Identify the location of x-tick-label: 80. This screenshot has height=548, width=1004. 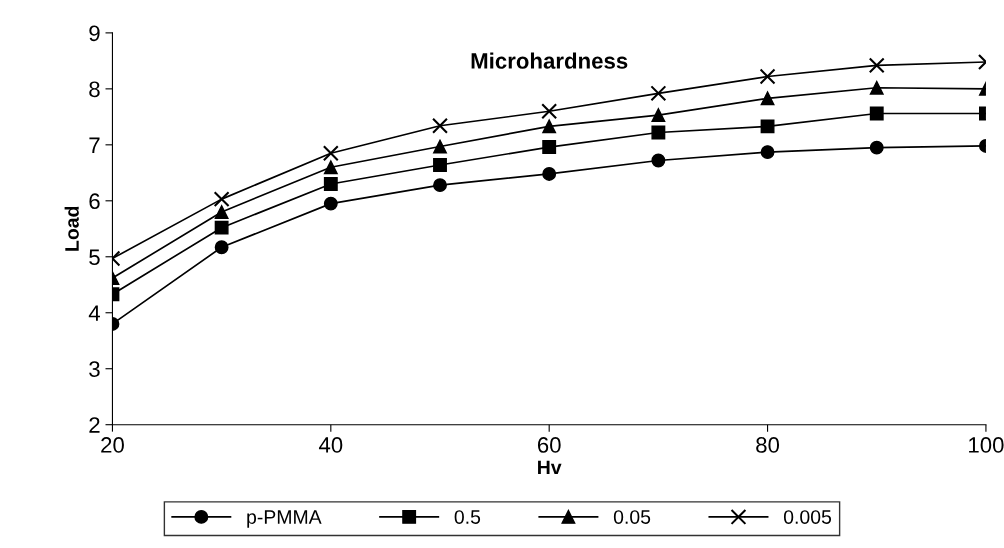
(768, 445).